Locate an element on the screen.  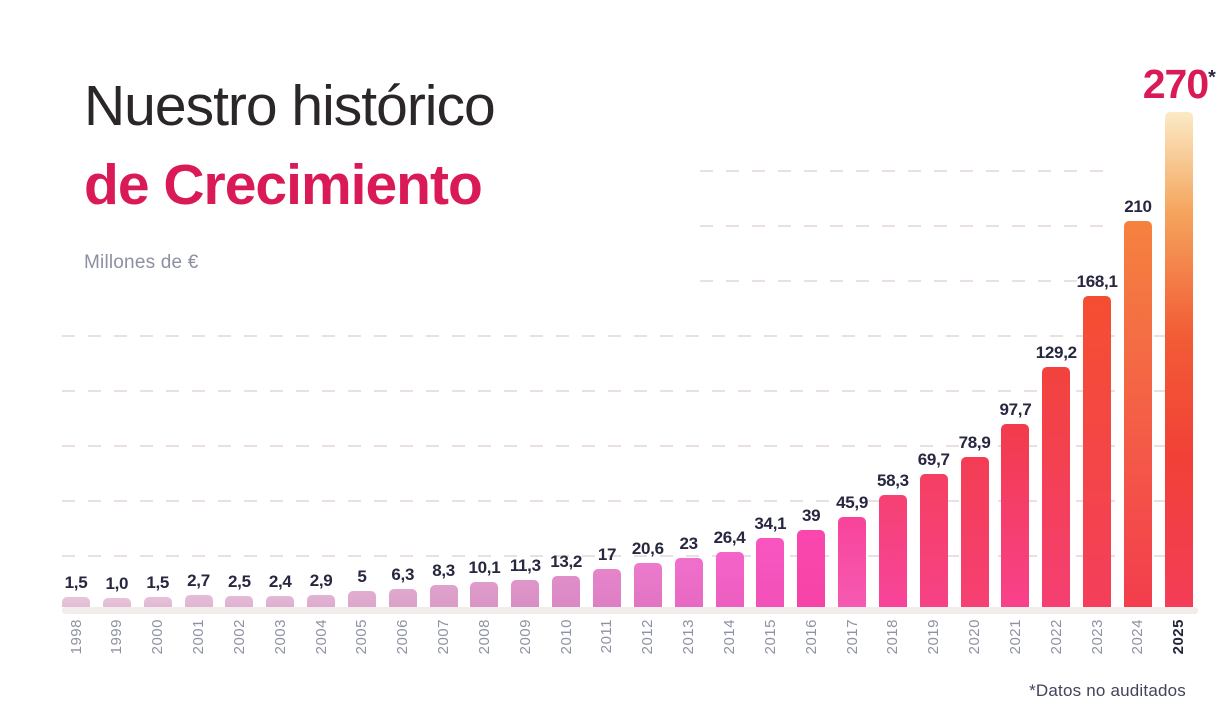
bar-2024 is located at coordinates (1137, 413).